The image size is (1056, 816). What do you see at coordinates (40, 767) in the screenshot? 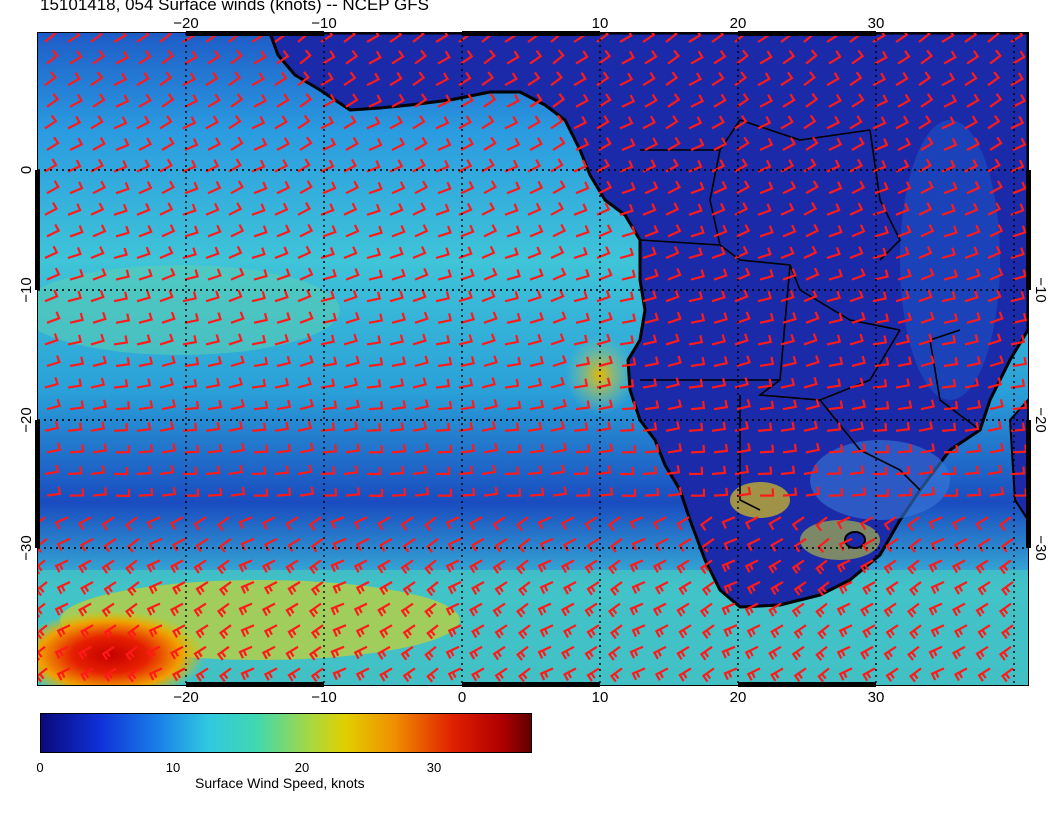
I see `colorbar-tick-label: 0` at bounding box center [40, 767].